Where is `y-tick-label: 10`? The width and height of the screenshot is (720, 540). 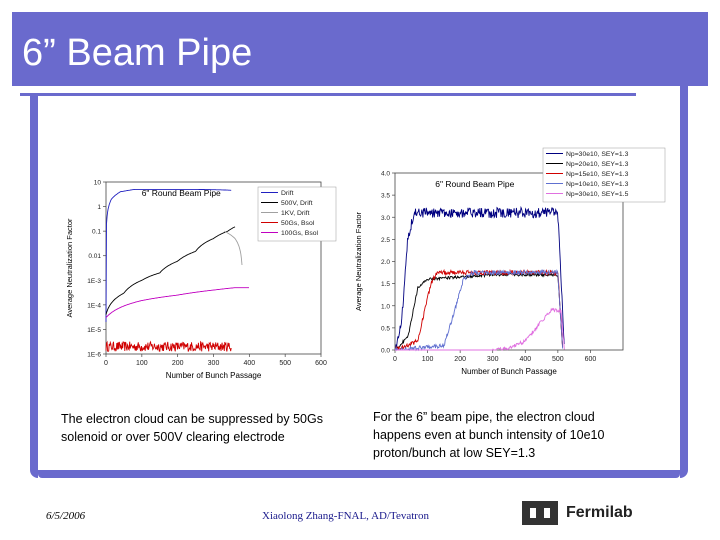 y-tick-label: 10 is located at coordinates (98, 183).